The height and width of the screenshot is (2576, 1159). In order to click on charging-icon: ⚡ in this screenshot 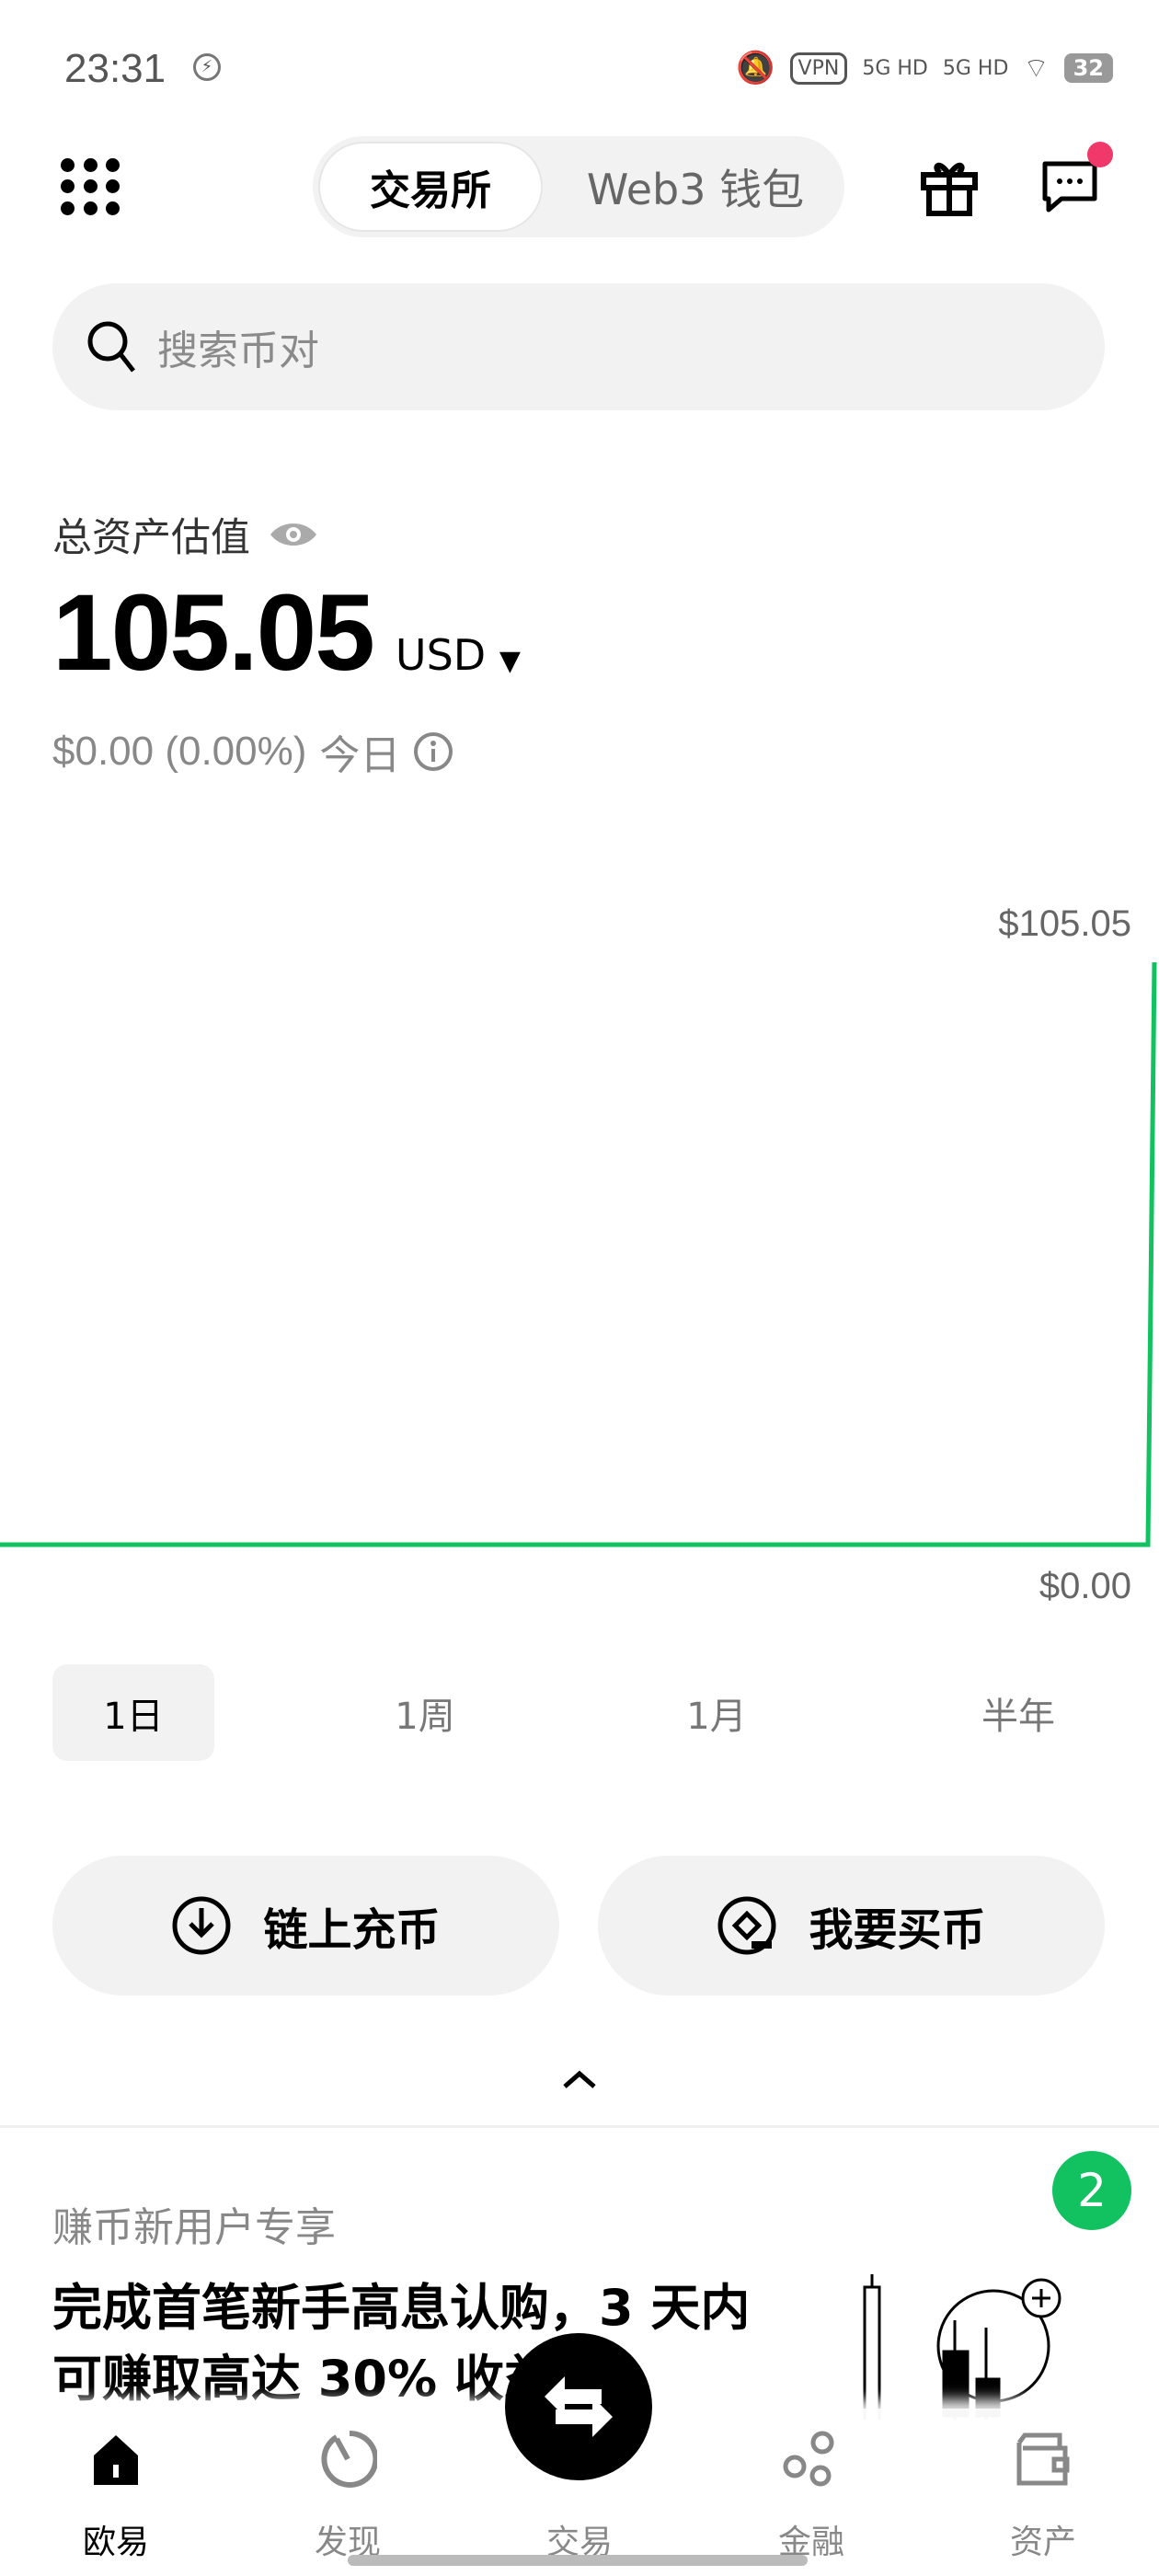, I will do `click(207, 67)`.